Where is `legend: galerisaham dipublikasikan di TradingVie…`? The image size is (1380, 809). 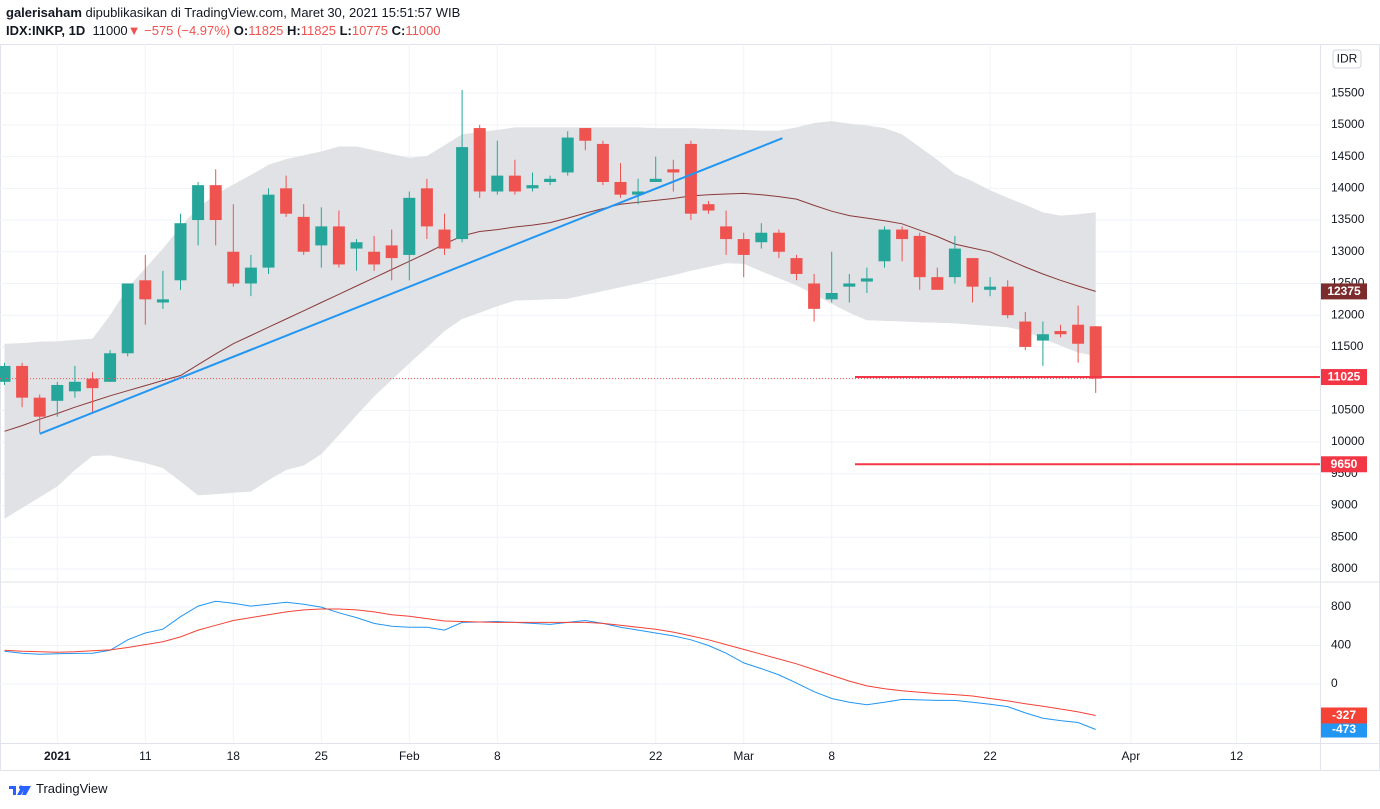 legend: galerisaham dipublikasikan di TradingVie… is located at coordinates (233, 22).